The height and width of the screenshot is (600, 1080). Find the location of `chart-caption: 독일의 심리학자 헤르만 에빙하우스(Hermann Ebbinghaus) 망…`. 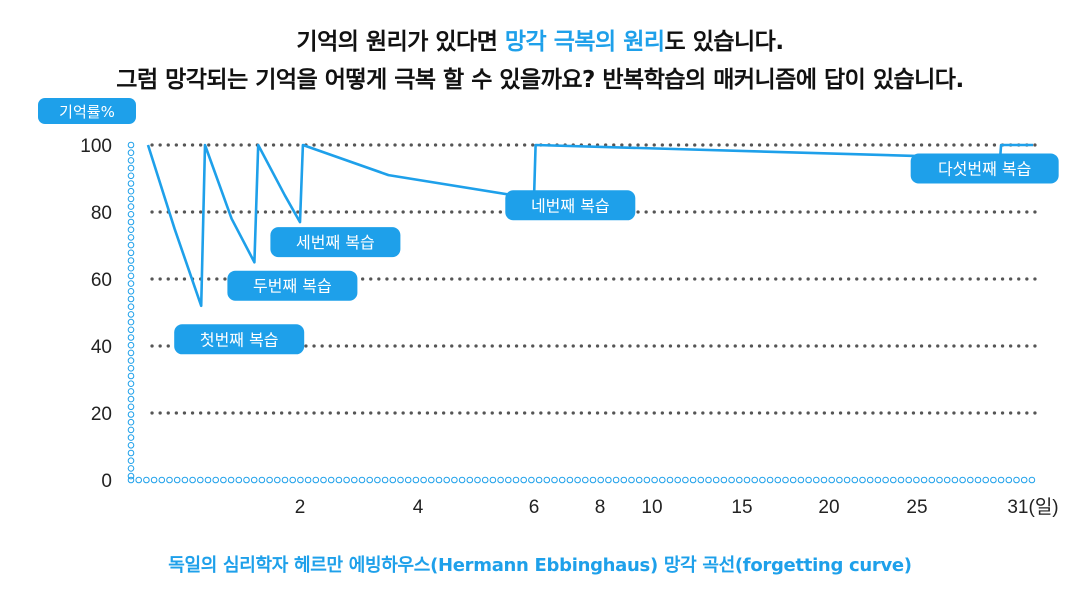

chart-caption: 독일의 심리학자 헤르만 에빙하우스(Hermann Ebbinghaus) 망… is located at coordinates (540, 565).